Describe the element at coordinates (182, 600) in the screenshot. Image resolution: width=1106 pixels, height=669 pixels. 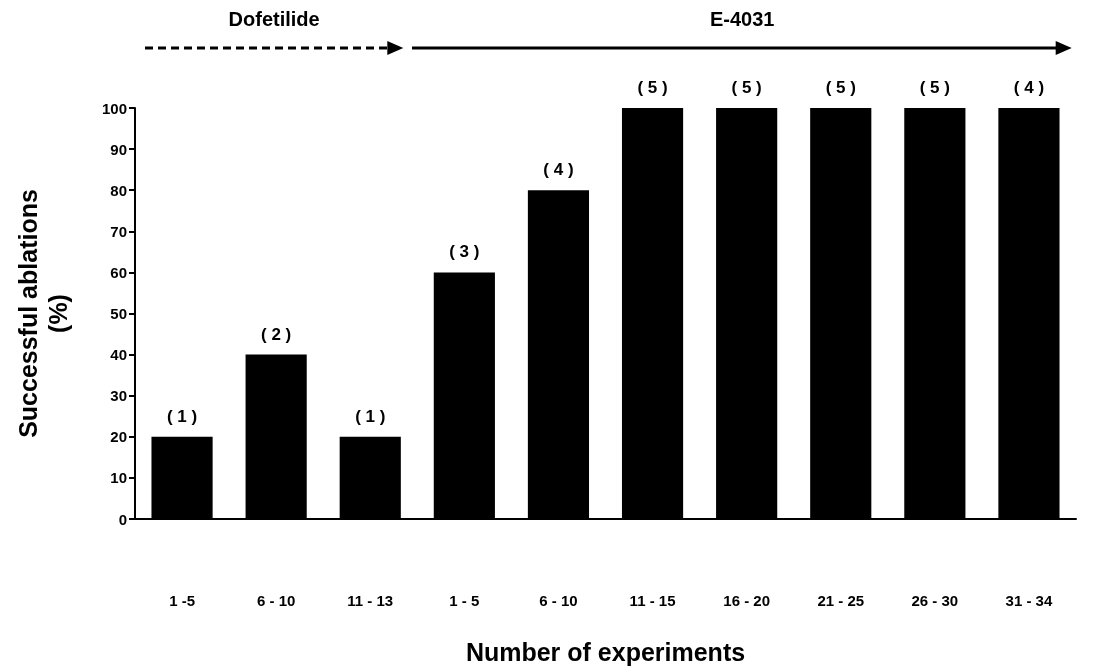
I see `x-tick-label: 1 -5` at that location.